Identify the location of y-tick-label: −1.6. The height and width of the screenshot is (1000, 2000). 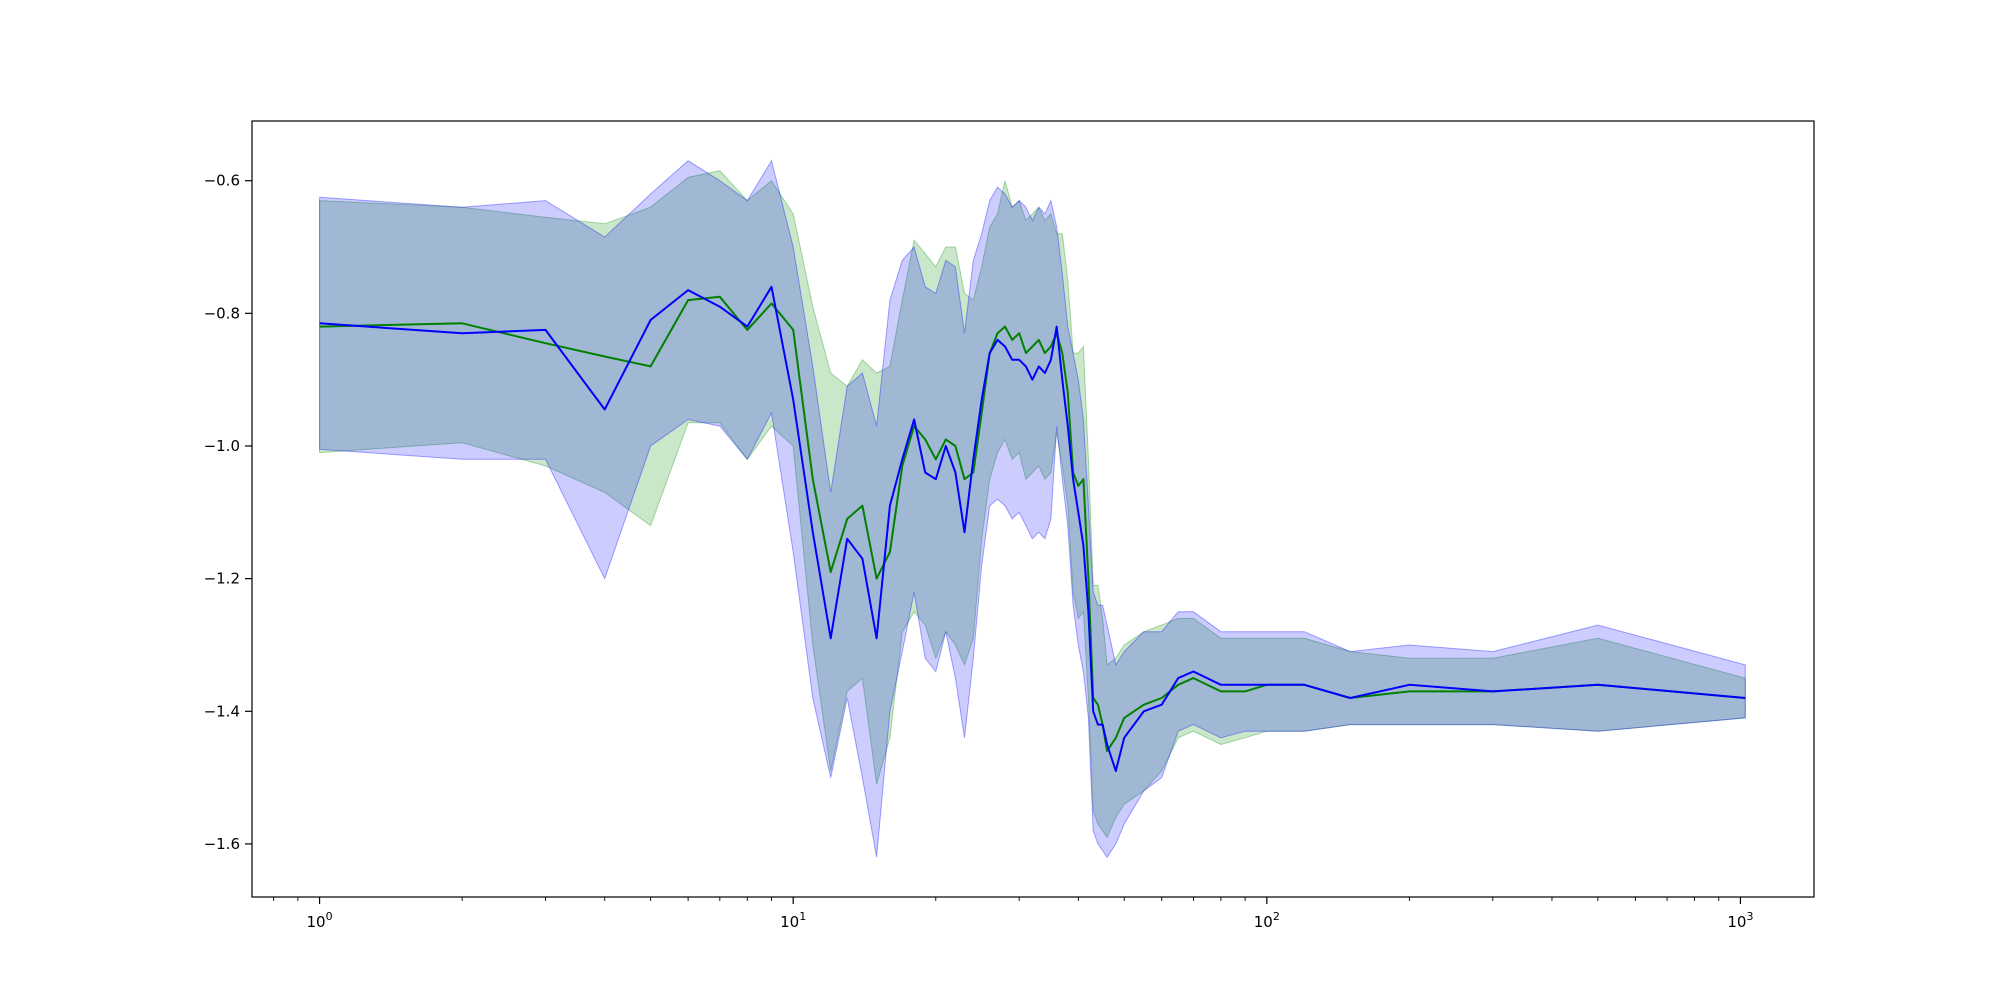
(222, 844).